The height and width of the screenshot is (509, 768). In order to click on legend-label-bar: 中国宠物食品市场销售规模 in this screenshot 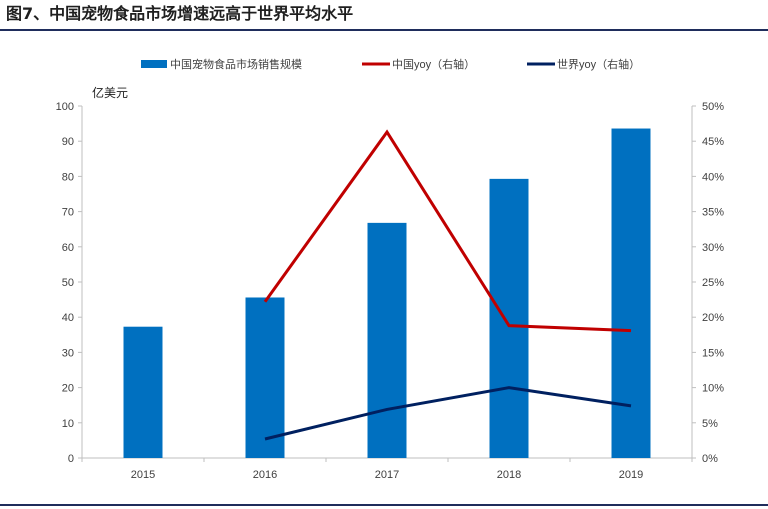, I will do `click(236, 64)`.